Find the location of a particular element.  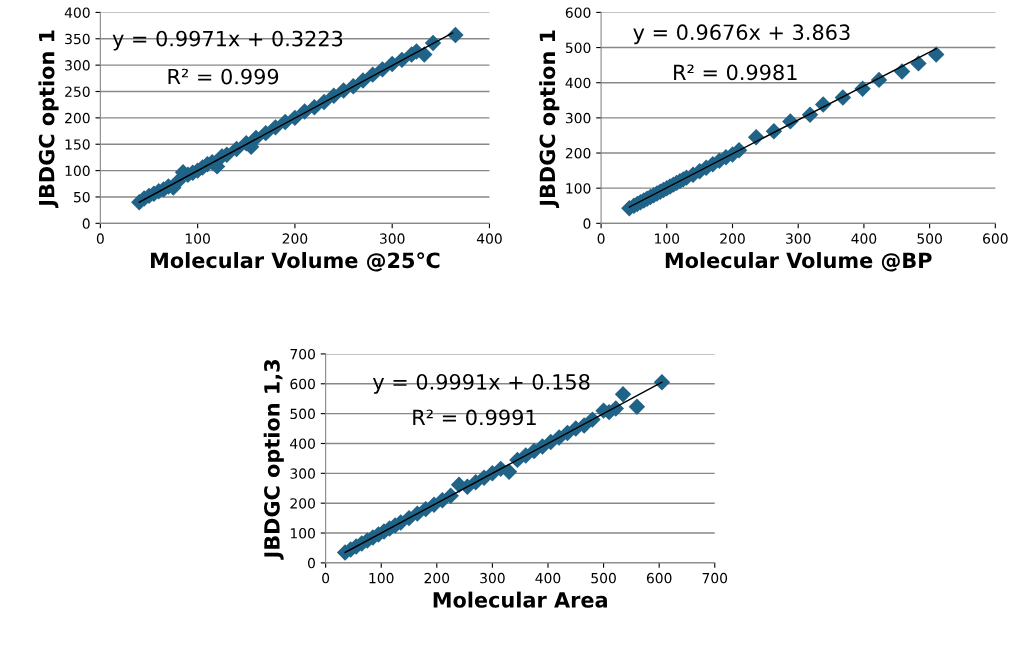

y-axis-title: JBDGC option 1,3 is located at coordinates (273, 459).